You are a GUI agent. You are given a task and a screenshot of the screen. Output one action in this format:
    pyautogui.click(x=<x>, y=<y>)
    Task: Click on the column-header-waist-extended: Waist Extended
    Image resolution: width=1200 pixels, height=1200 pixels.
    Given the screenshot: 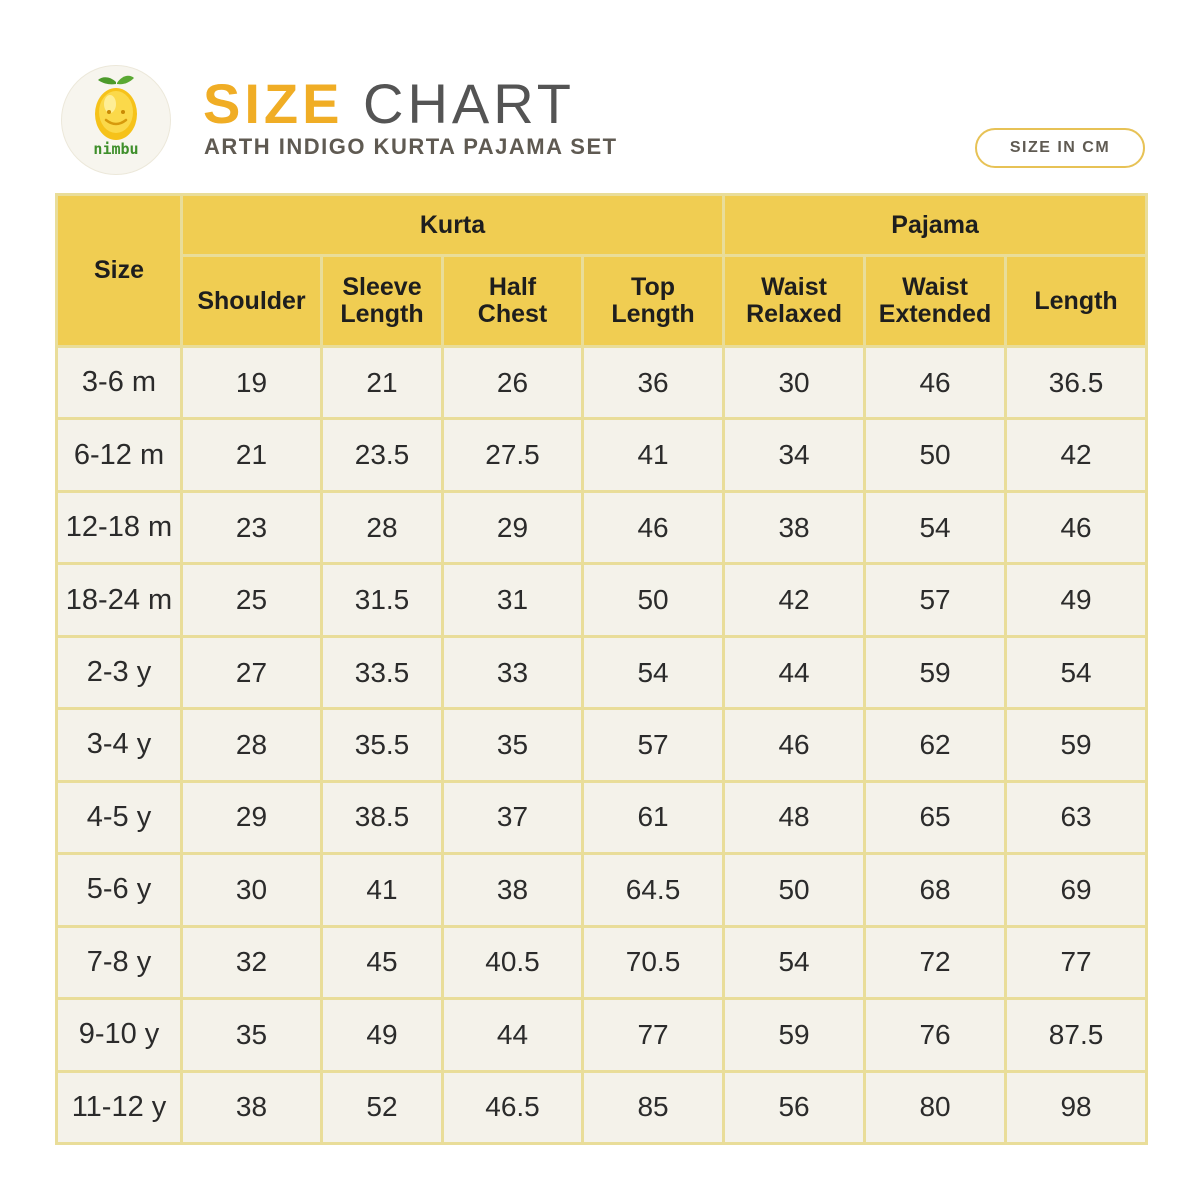 What is the action you would take?
    pyautogui.click(x=937, y=302)
    